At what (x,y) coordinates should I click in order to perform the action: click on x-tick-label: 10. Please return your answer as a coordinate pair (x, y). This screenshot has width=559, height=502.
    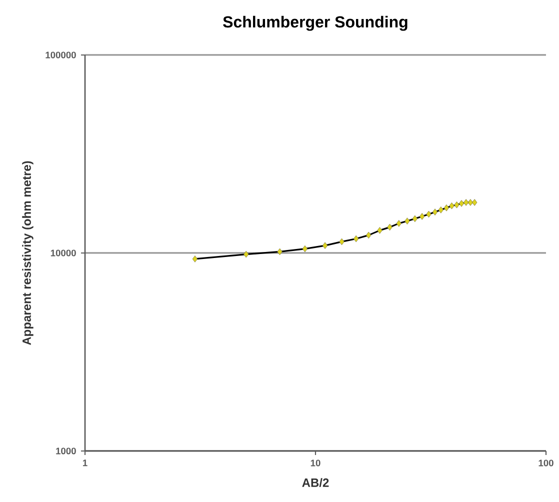
    Looking at the image, I should click on (315, 463).